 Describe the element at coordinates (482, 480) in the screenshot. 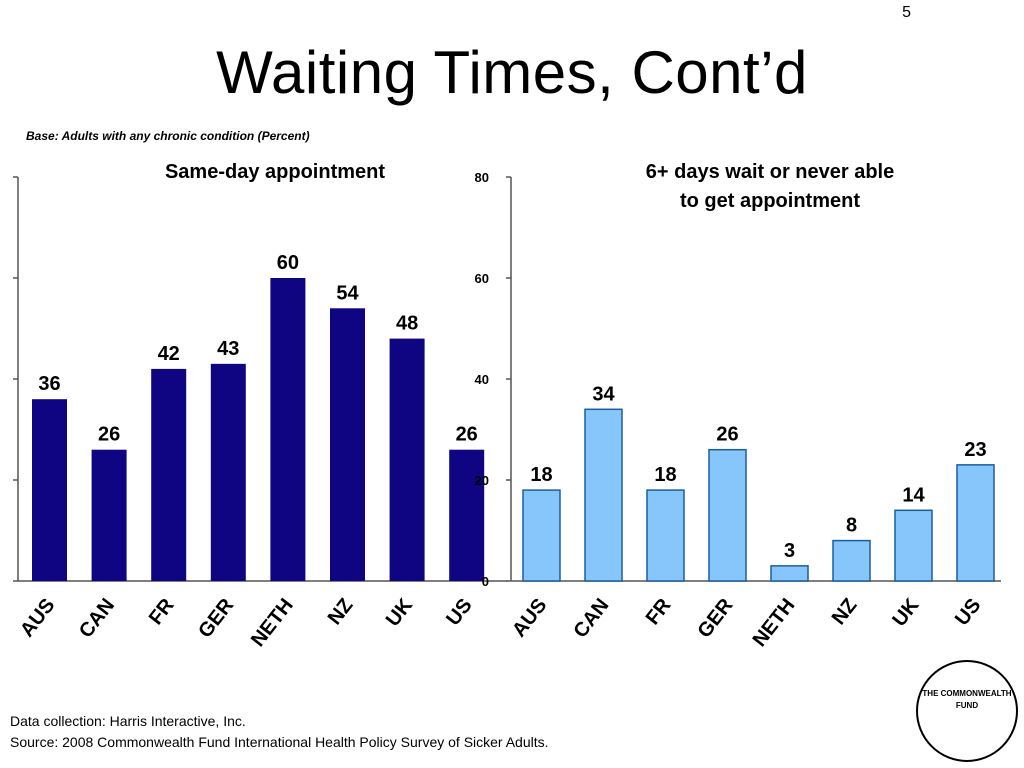

I see `y-tick-label: 20` at that location.